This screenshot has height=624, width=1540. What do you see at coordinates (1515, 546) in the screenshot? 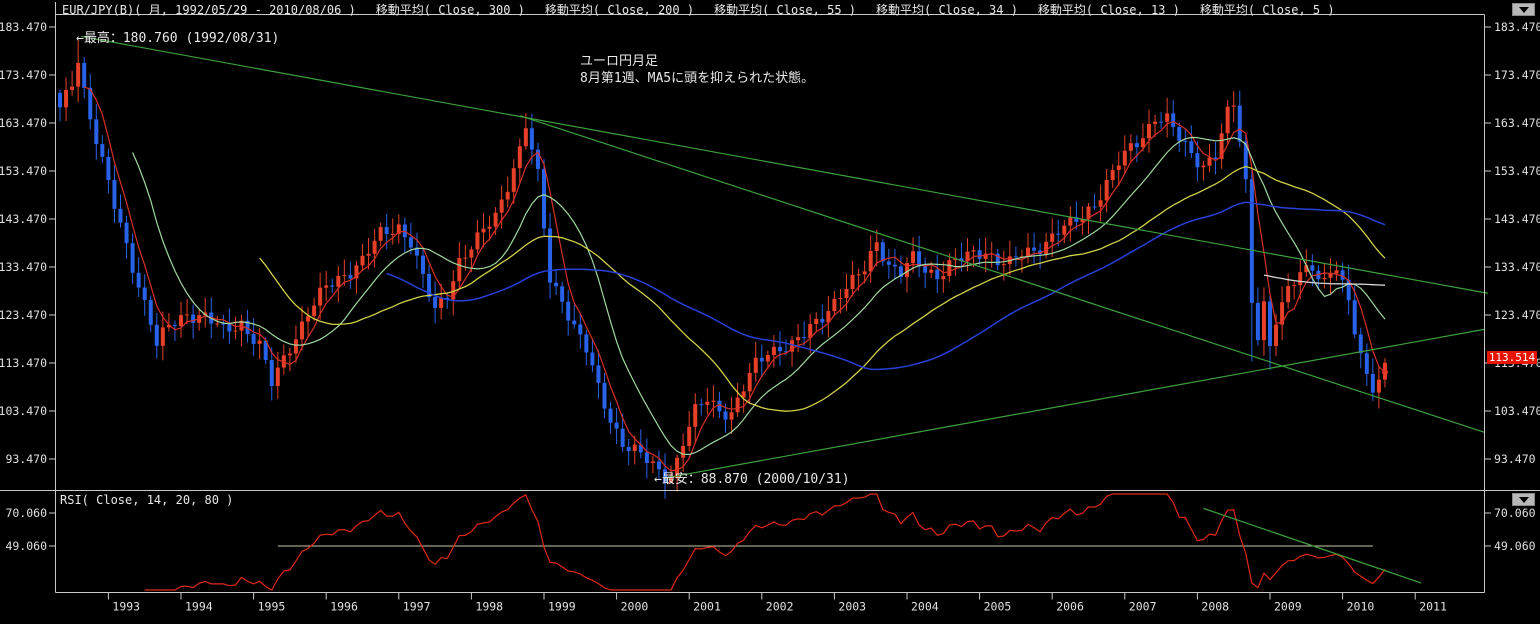
I see `rsi-tick-right: 49.060` at bounding box center [1515, 546].